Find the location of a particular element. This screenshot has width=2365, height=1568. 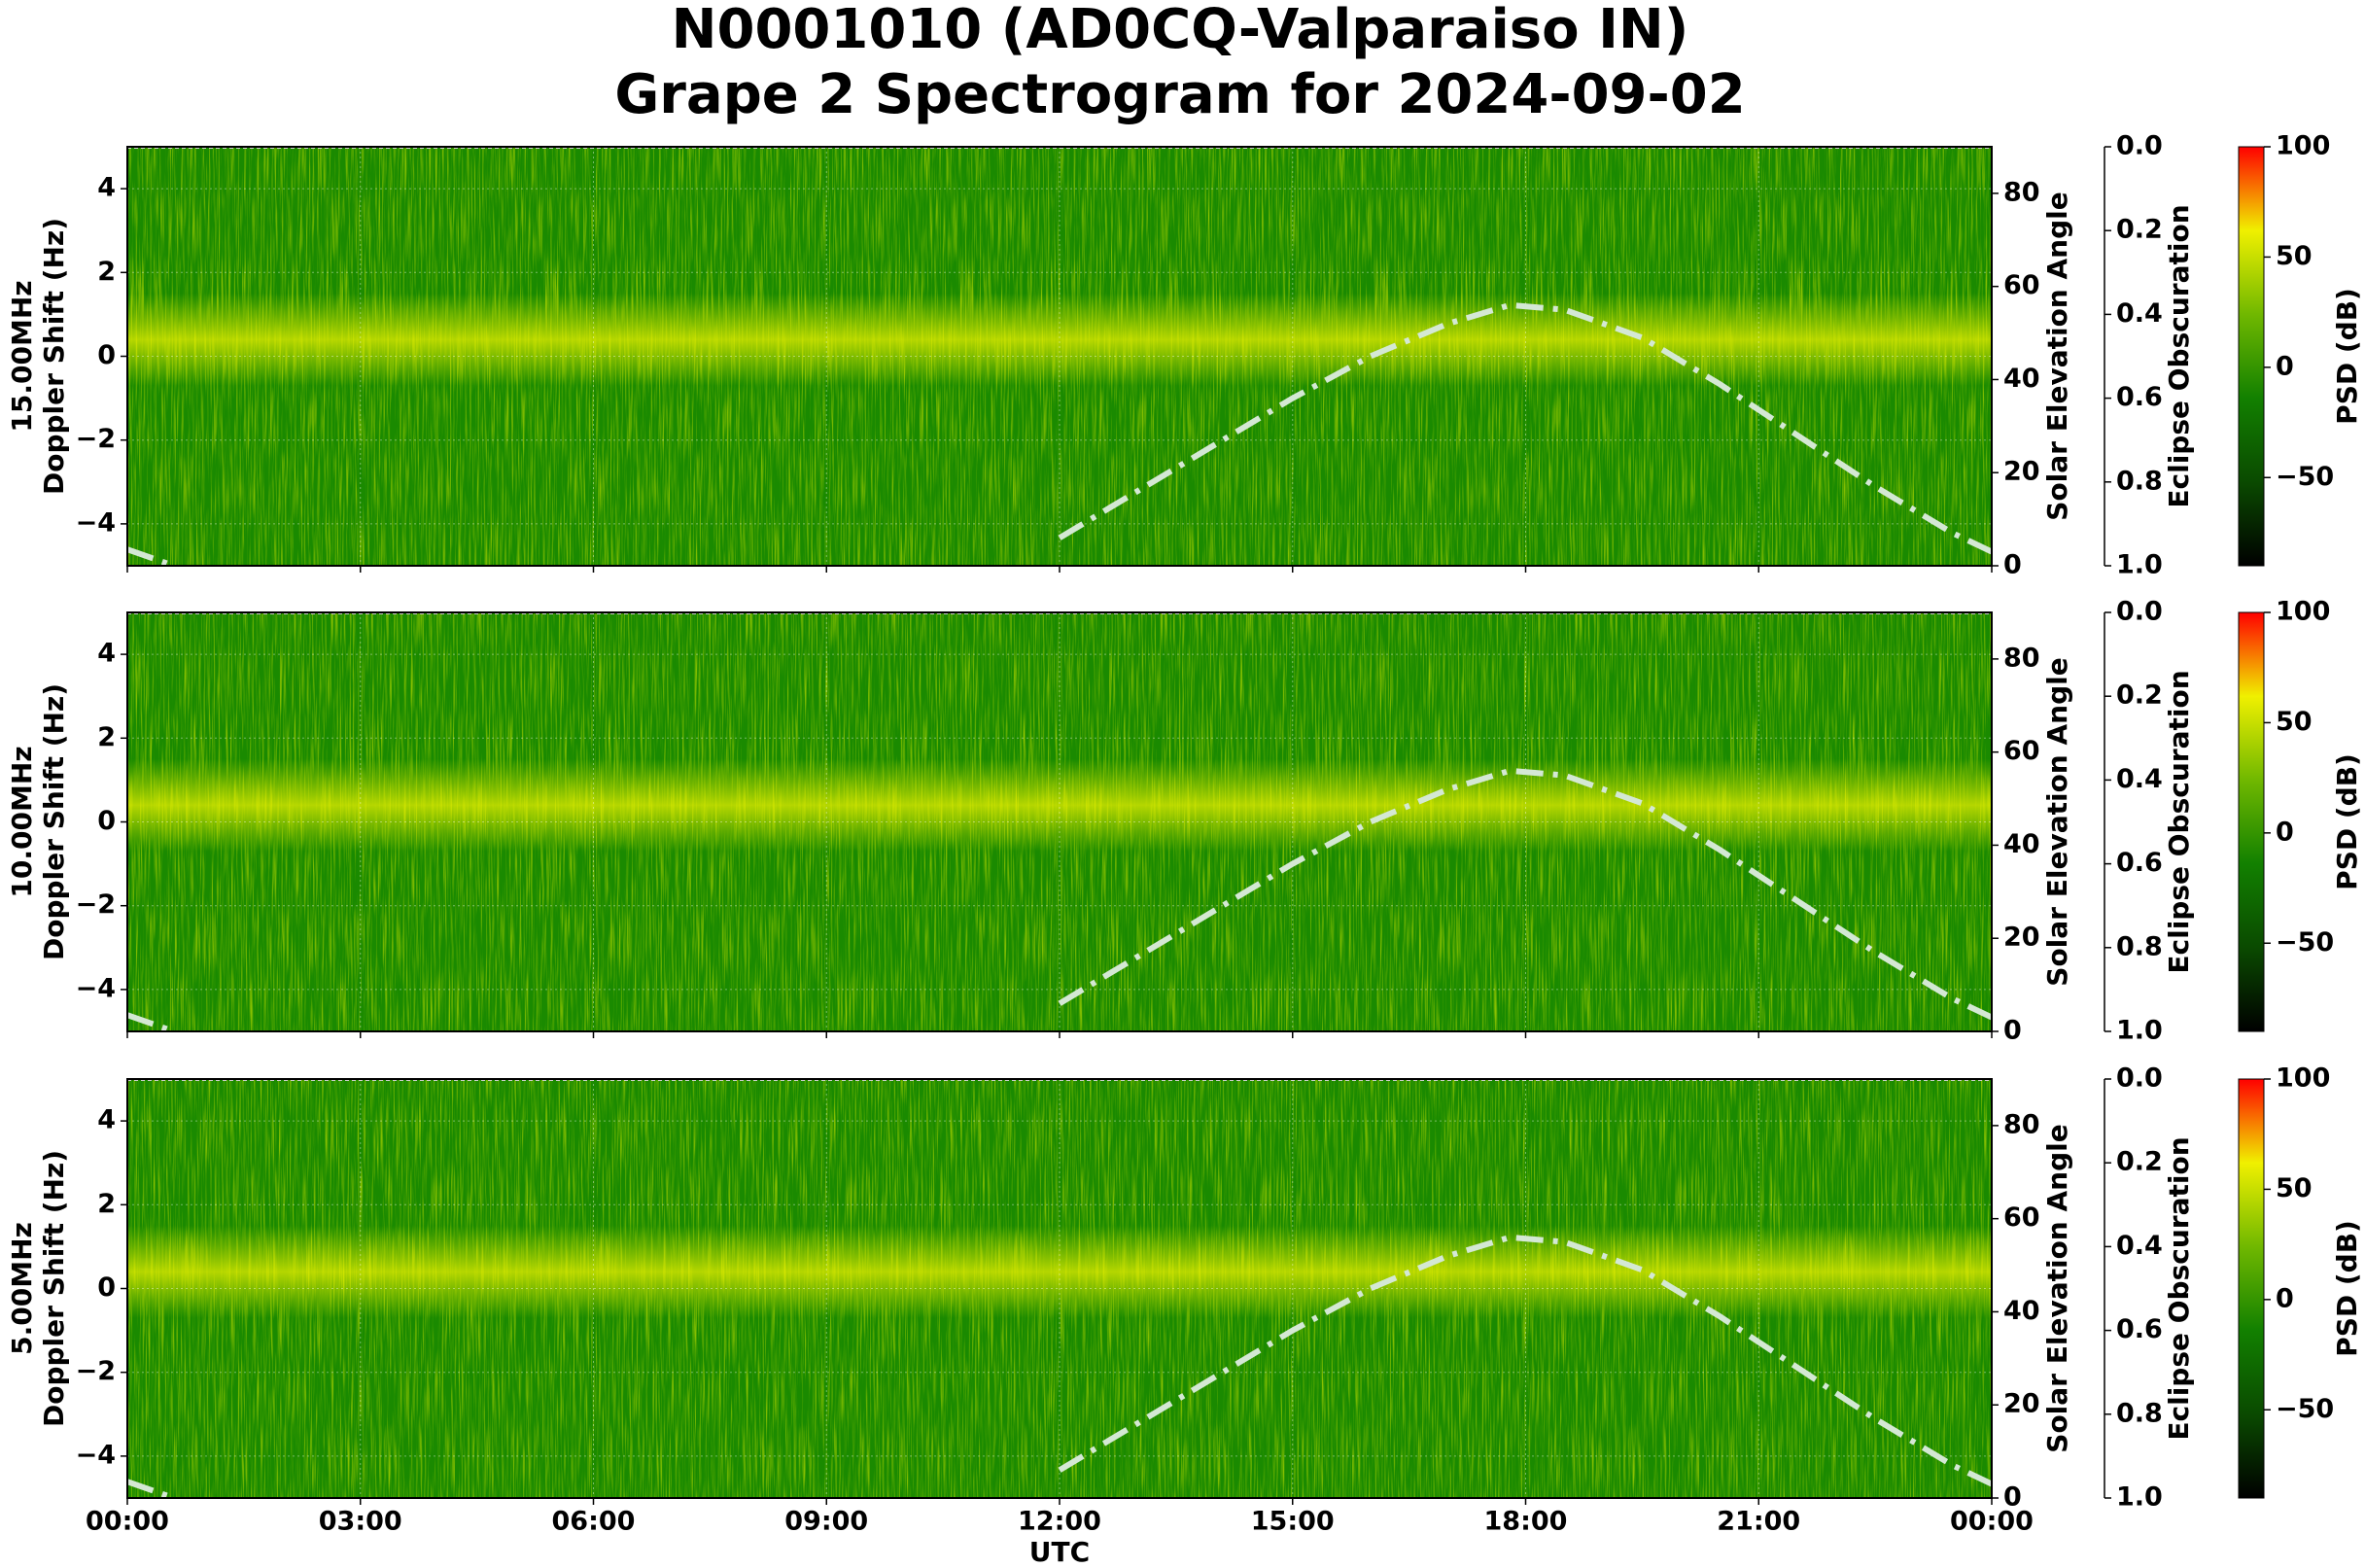

x-tick-label: 06:00 is located at coordinates (594, 1522).